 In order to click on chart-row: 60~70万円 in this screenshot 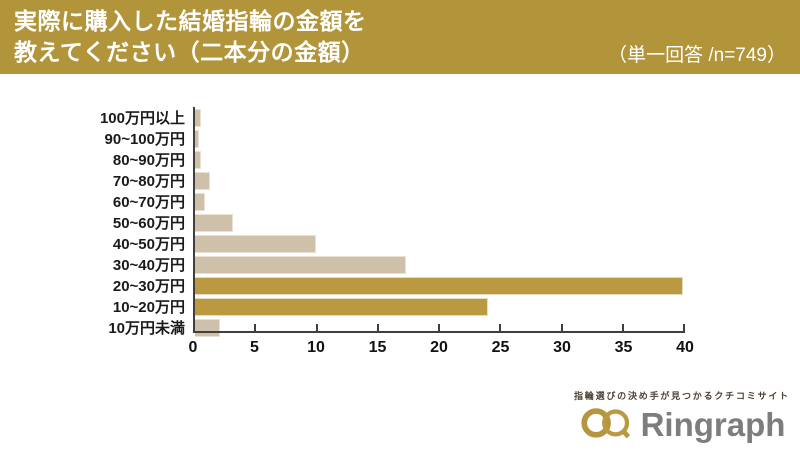, I will do `click(345, 201)`.